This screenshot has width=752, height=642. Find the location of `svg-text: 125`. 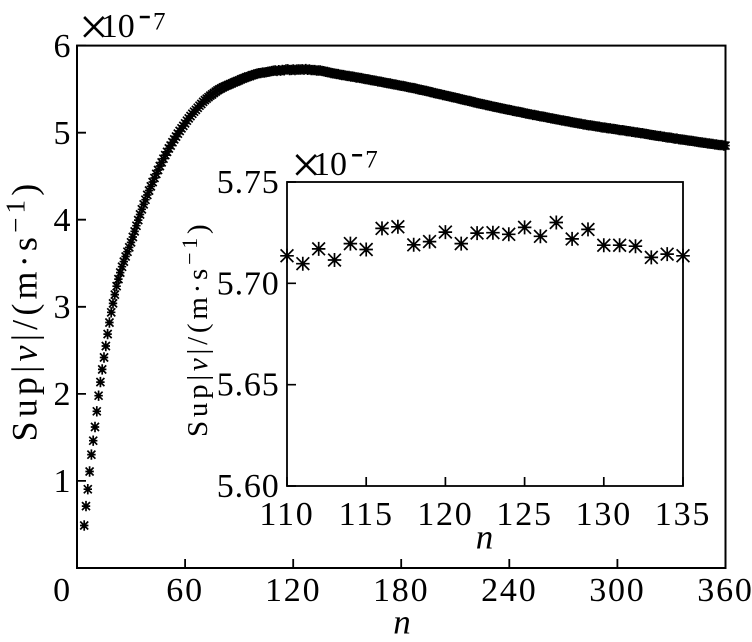

svg-text: 125 is located at coordinates (524, 514).